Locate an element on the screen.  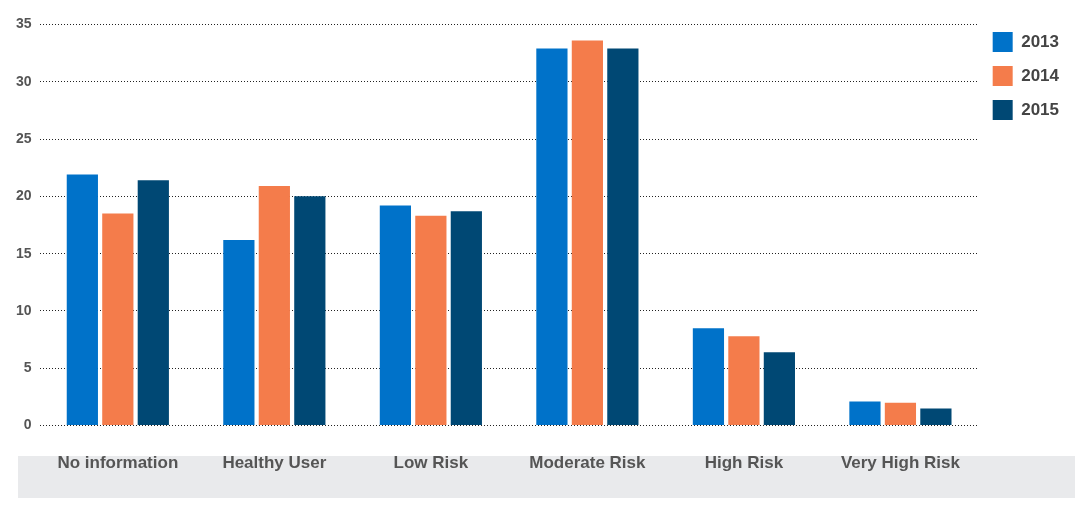
x-tick-label: Moderate Risk is located at coordinates (588, 463).